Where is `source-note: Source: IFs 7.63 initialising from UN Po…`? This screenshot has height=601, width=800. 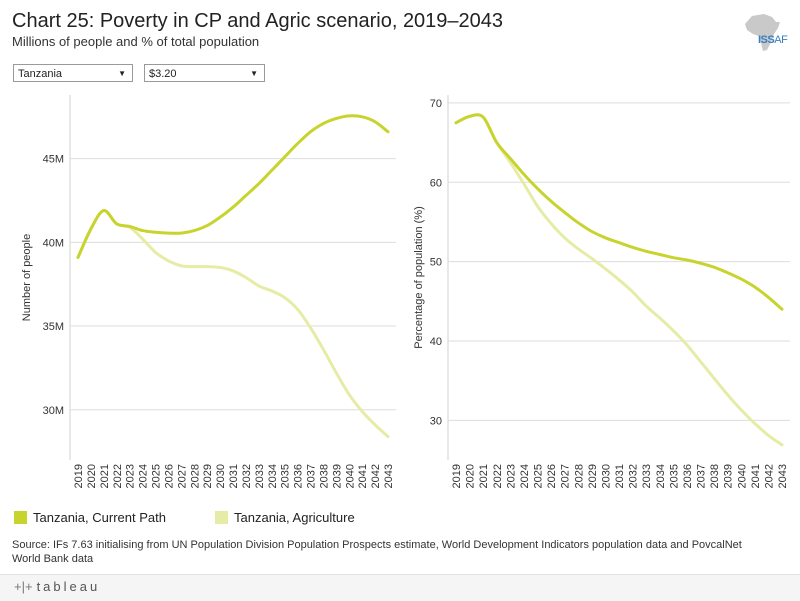 source-note: Source: IFs 7.63 initialising from UN Po… is located at coordinates (377, 550).